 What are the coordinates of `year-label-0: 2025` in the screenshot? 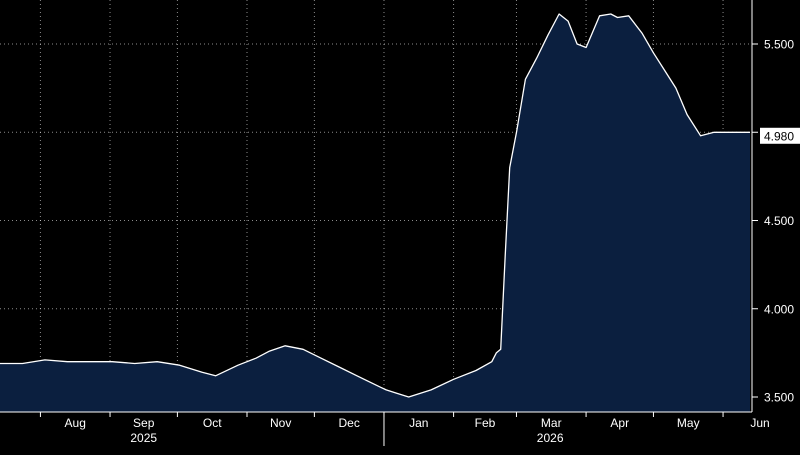 It's located at (143, 438).